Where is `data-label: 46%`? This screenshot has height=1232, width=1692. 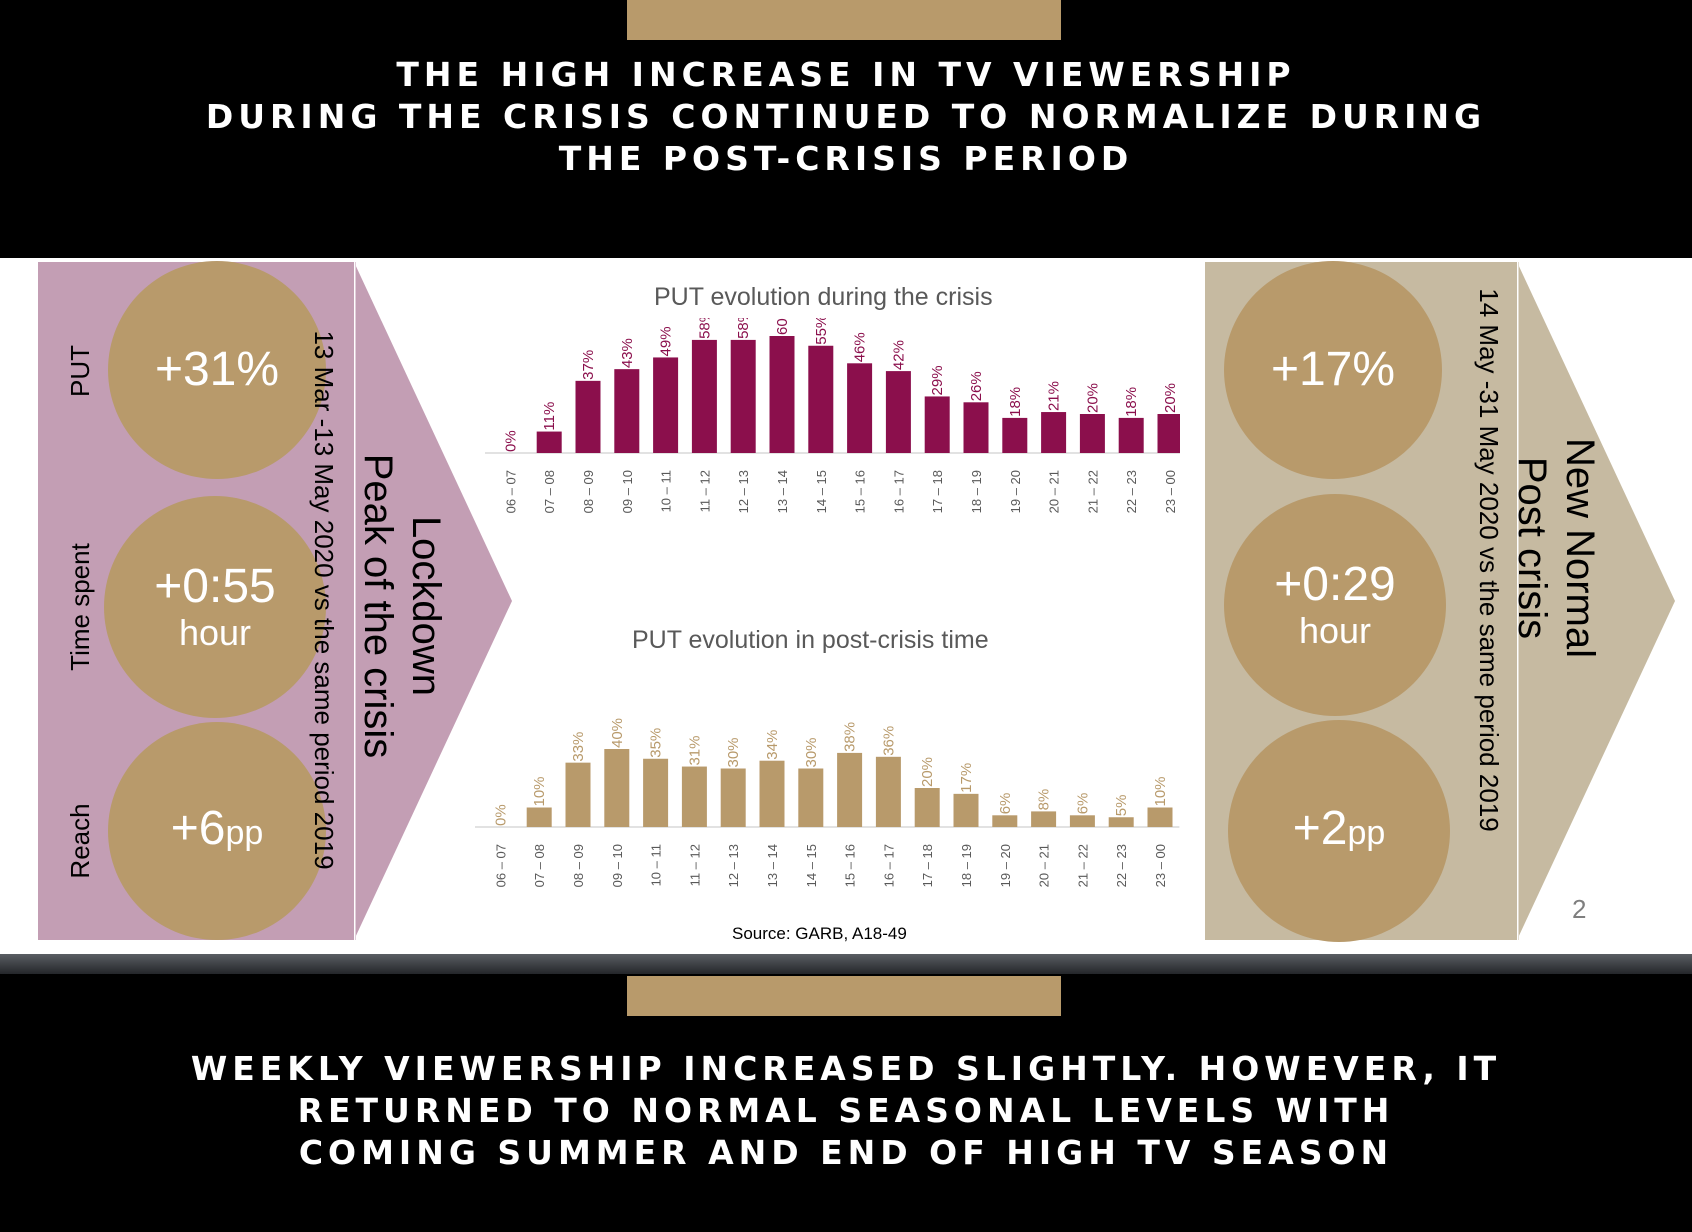 data-label: 46% is located at coordinates (860, 347).